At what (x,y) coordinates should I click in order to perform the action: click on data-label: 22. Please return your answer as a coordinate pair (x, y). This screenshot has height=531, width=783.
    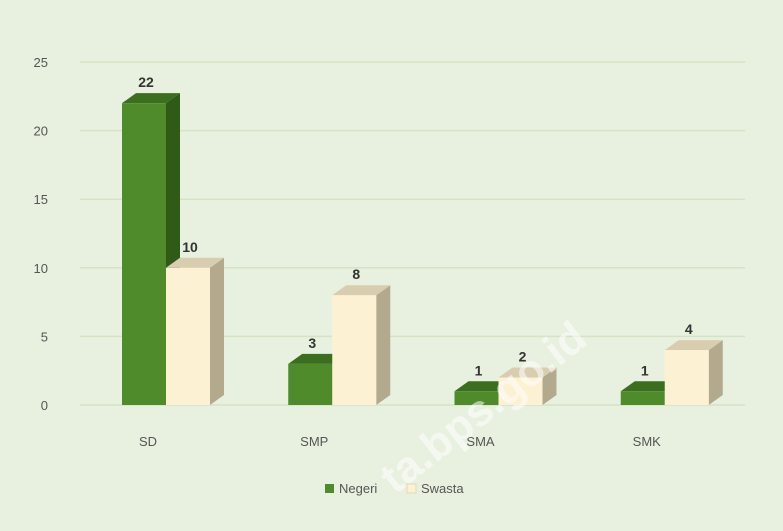
    Looking at the image, I should click on (146, 82).